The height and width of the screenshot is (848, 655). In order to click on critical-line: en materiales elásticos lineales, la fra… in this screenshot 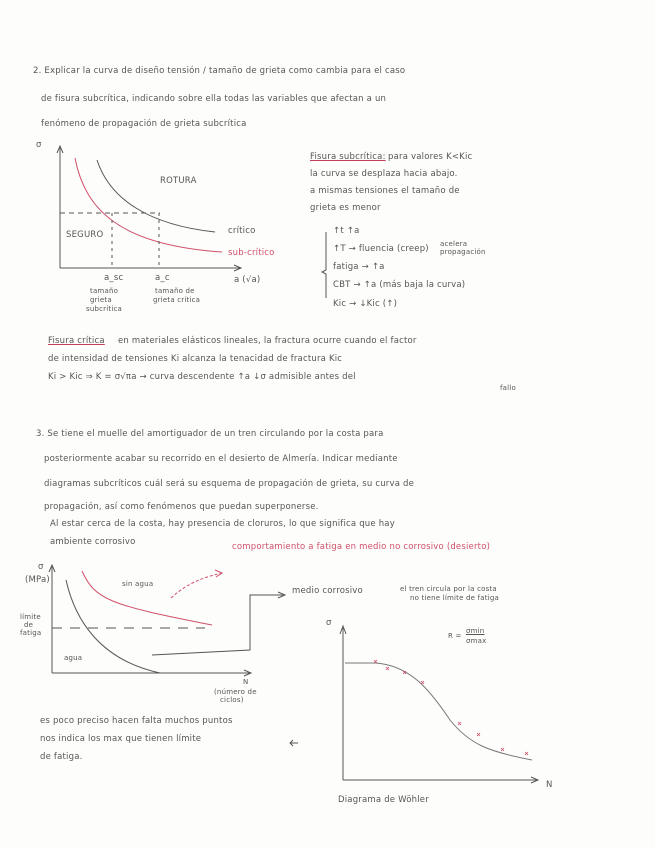, I will do `click(267, 341)`.